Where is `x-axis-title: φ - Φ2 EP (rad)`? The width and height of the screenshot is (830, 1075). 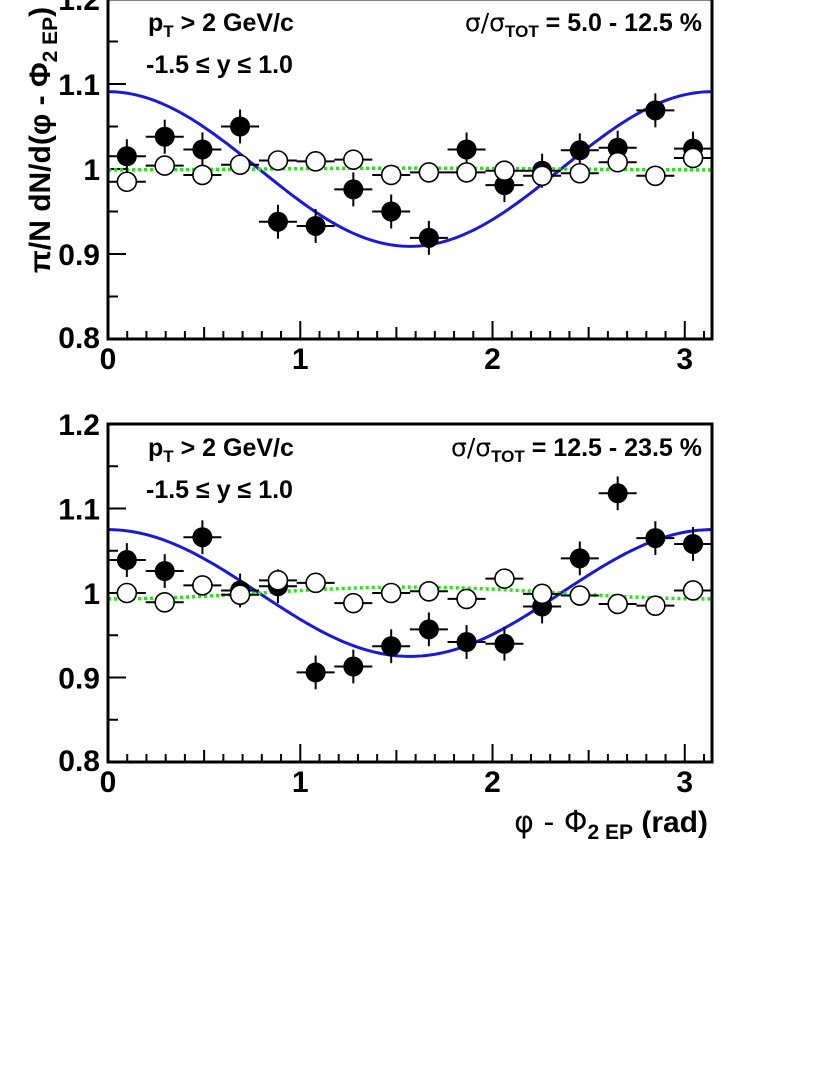
x-axis-title: φ - Φ2 EP (rad) is located at coordinates (611, 824).